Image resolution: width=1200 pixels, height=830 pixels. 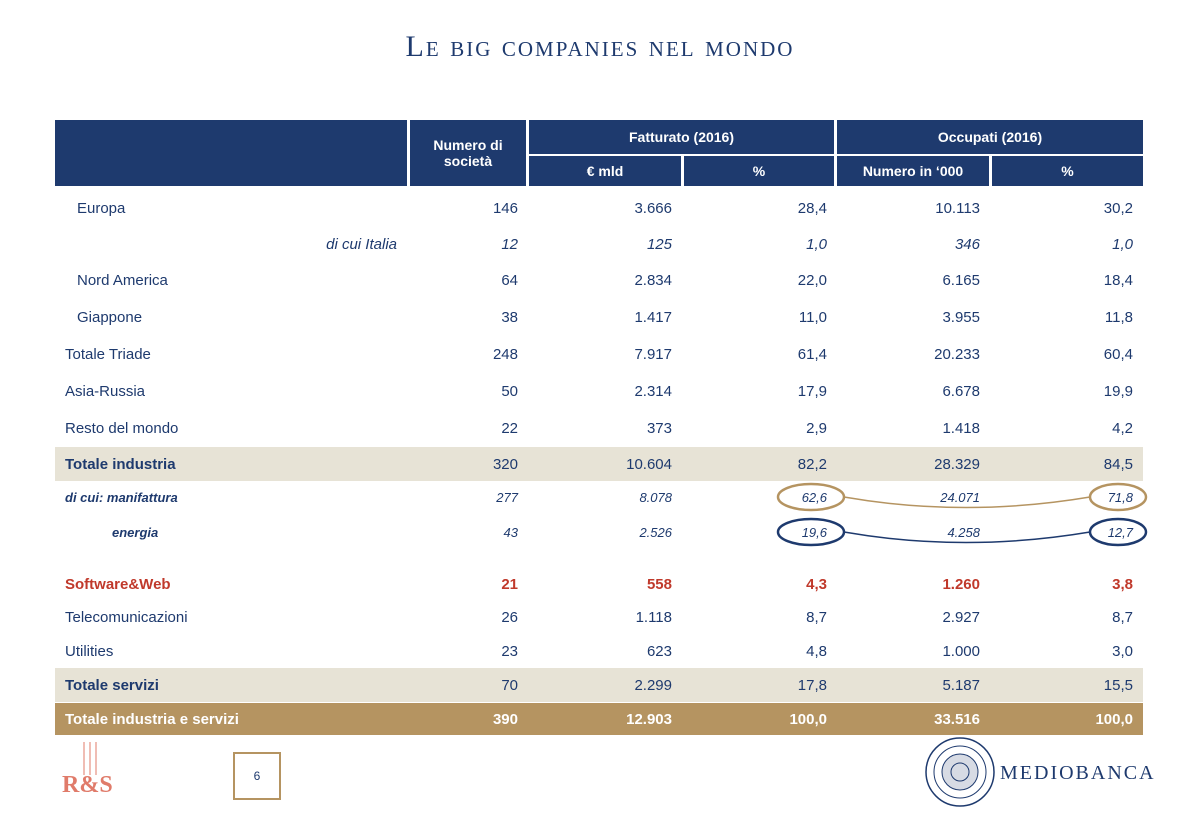 I want to click on table-row: Asia-Russia 50 2.314 17,9 6.678 19,9, so click(x=599, y=391).